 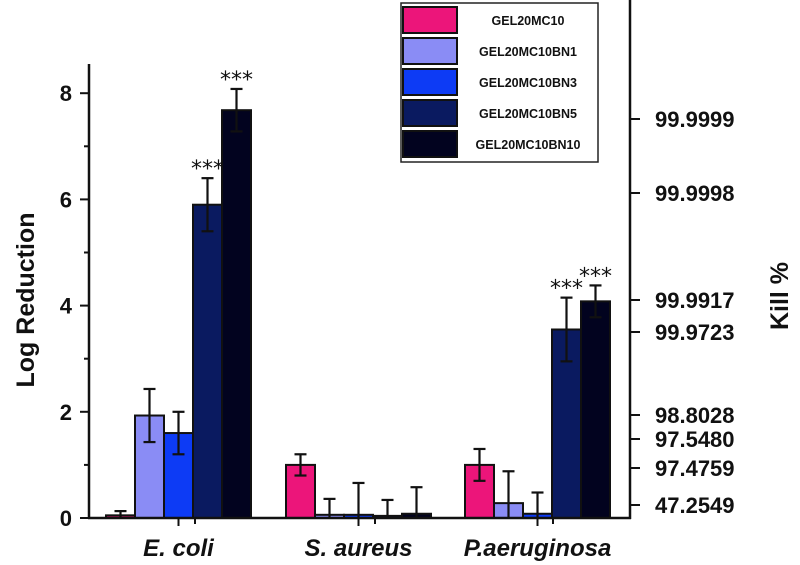 What do you see at coordinates (26, 300) in the screenshot?
I see `y-axis-title: Log Reduction` at bounding box center [26, 300].